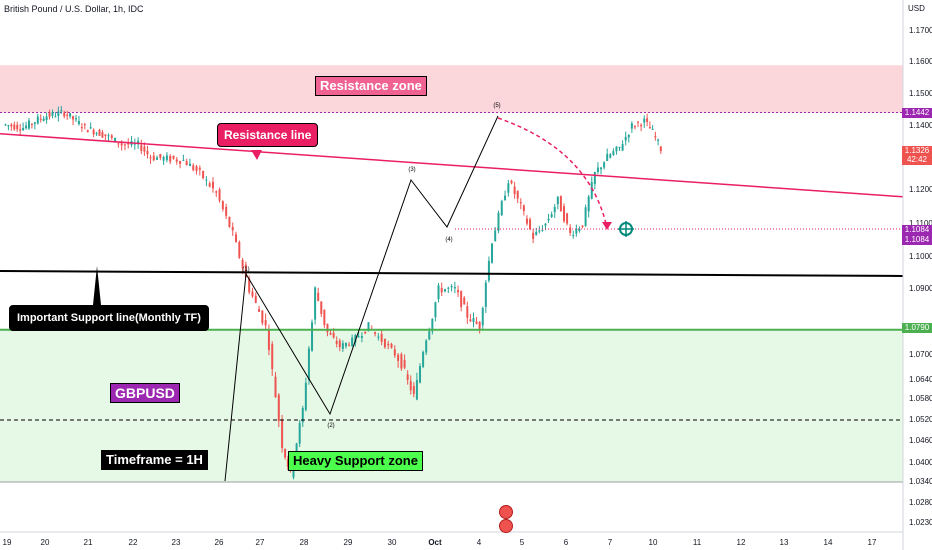 Image resolution: width=932 pixels, height=550 pixels. I want to click on currency-label: USD, so click(916, 8).